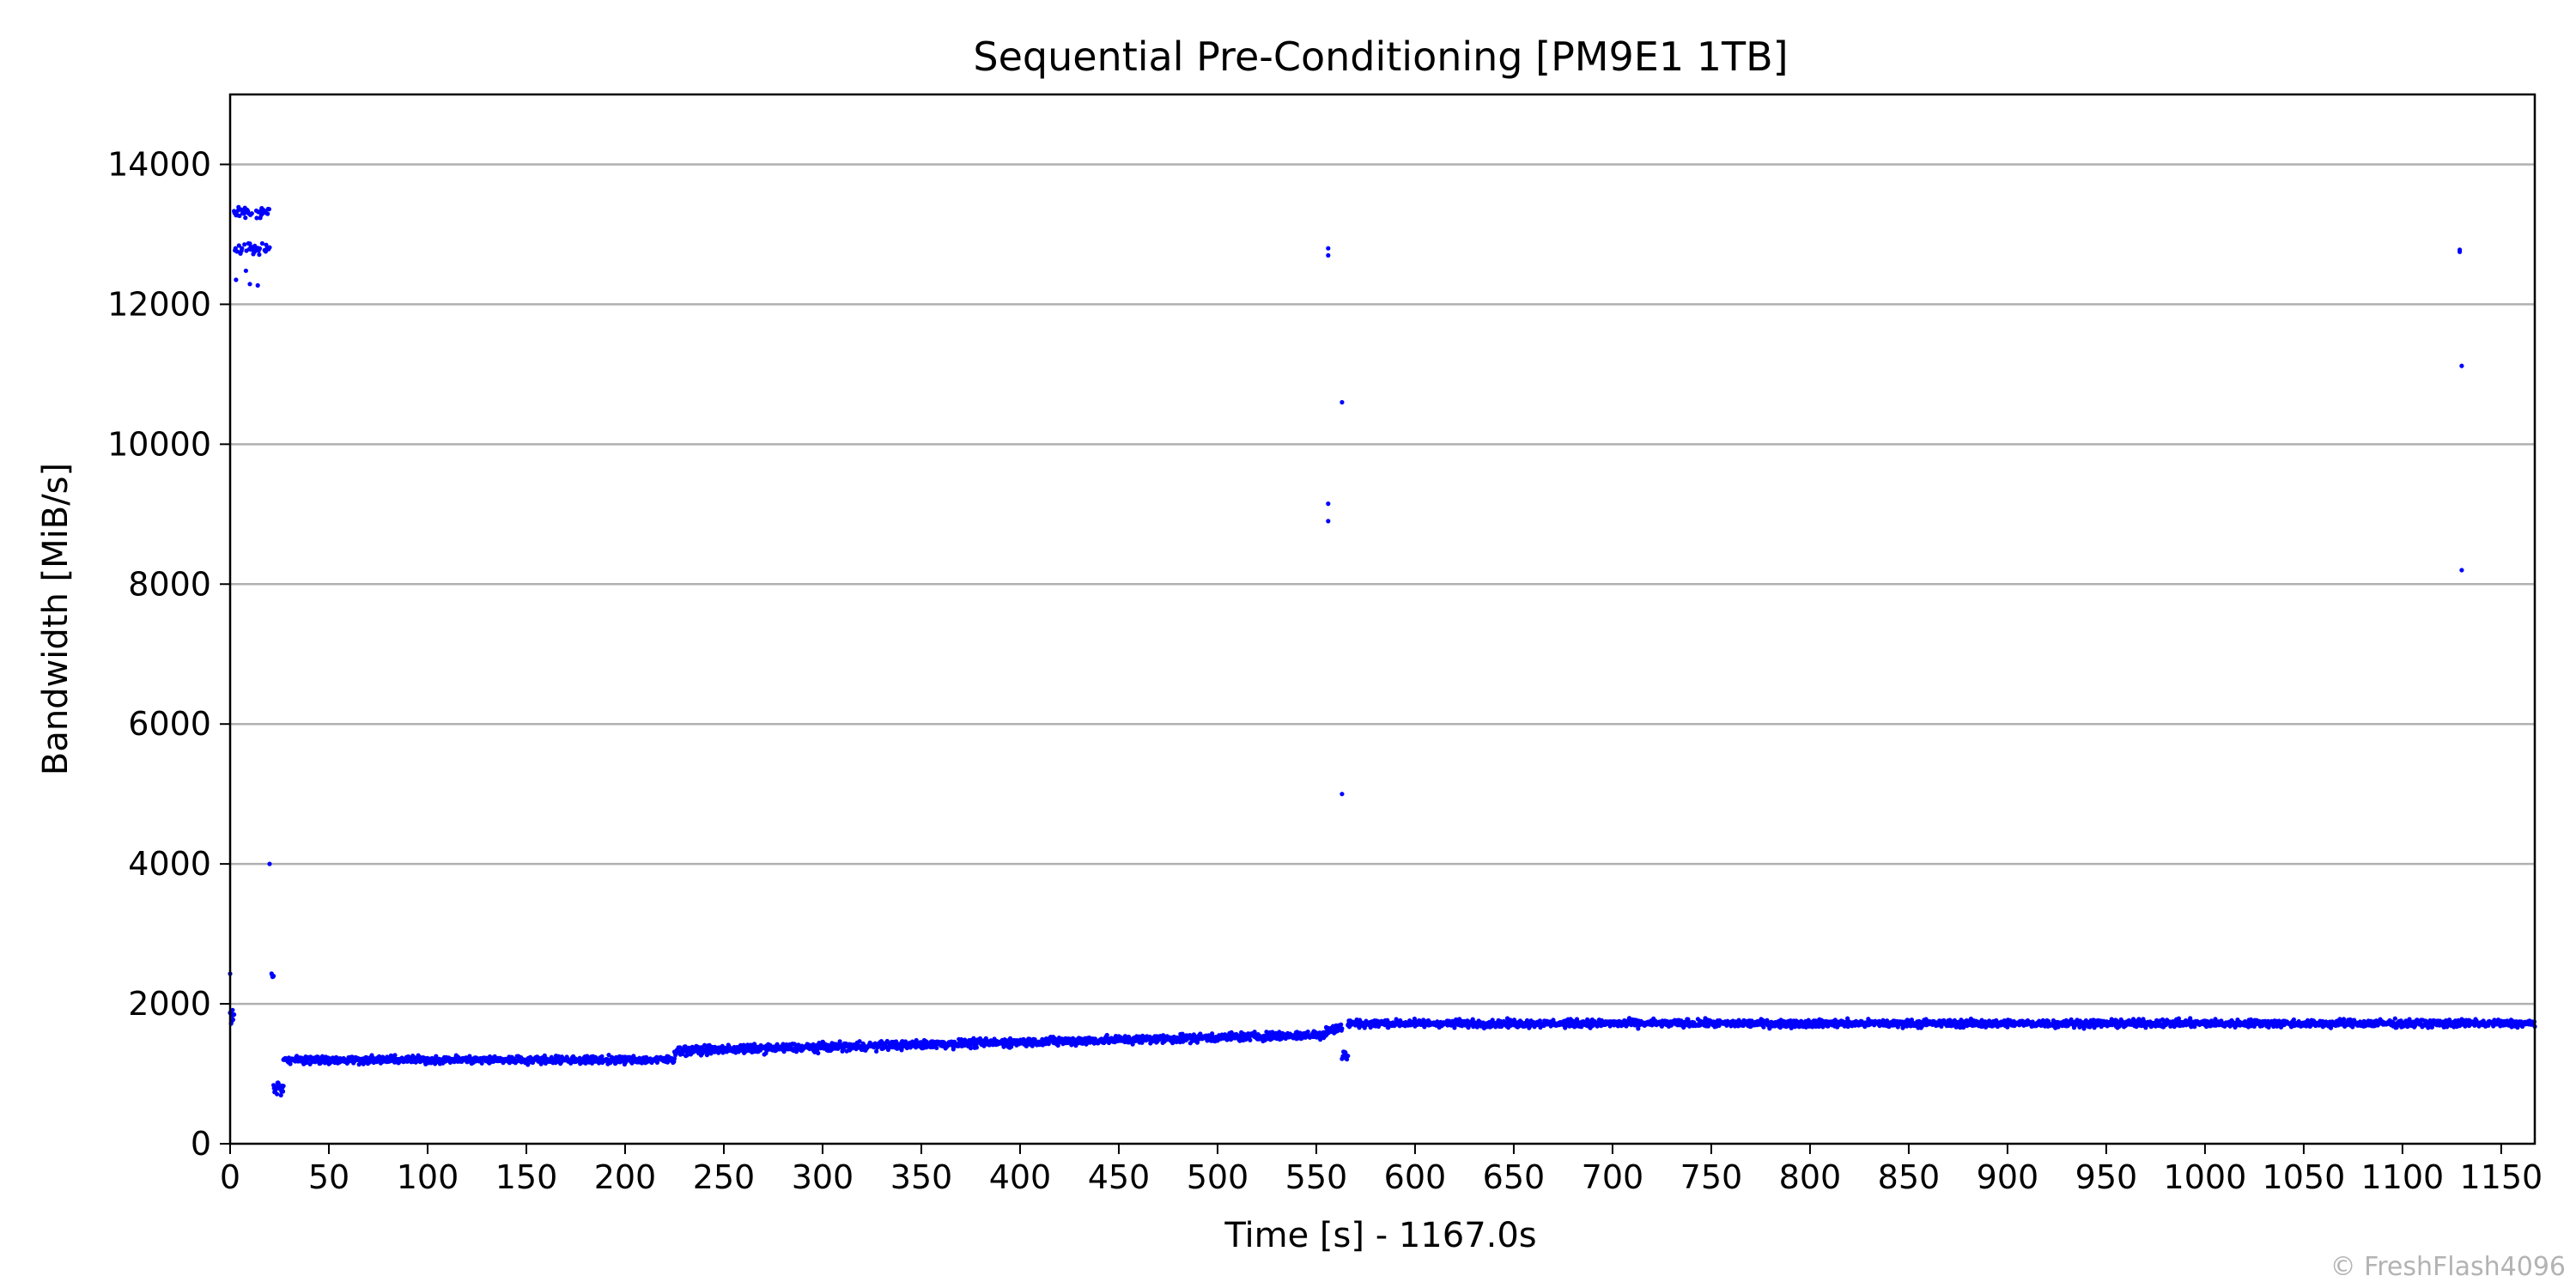  I want to click on x-tick-label: 400, so click(1020, 1177).